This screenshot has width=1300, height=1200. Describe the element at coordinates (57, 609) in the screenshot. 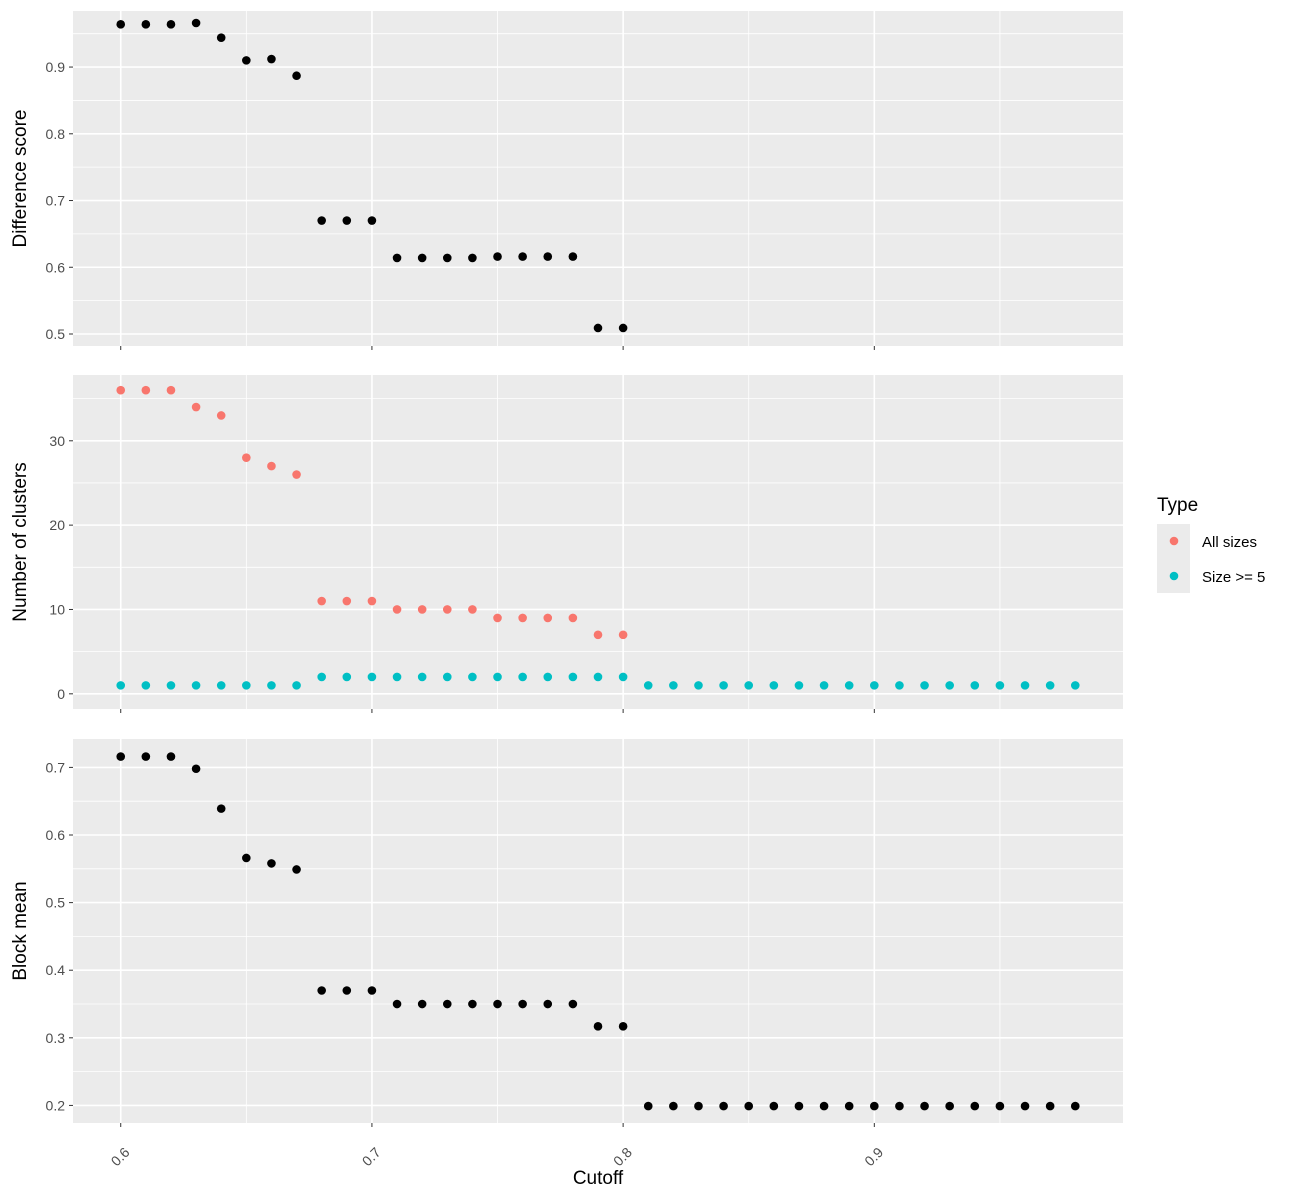

I see `y-tick-label: 10` at that location.